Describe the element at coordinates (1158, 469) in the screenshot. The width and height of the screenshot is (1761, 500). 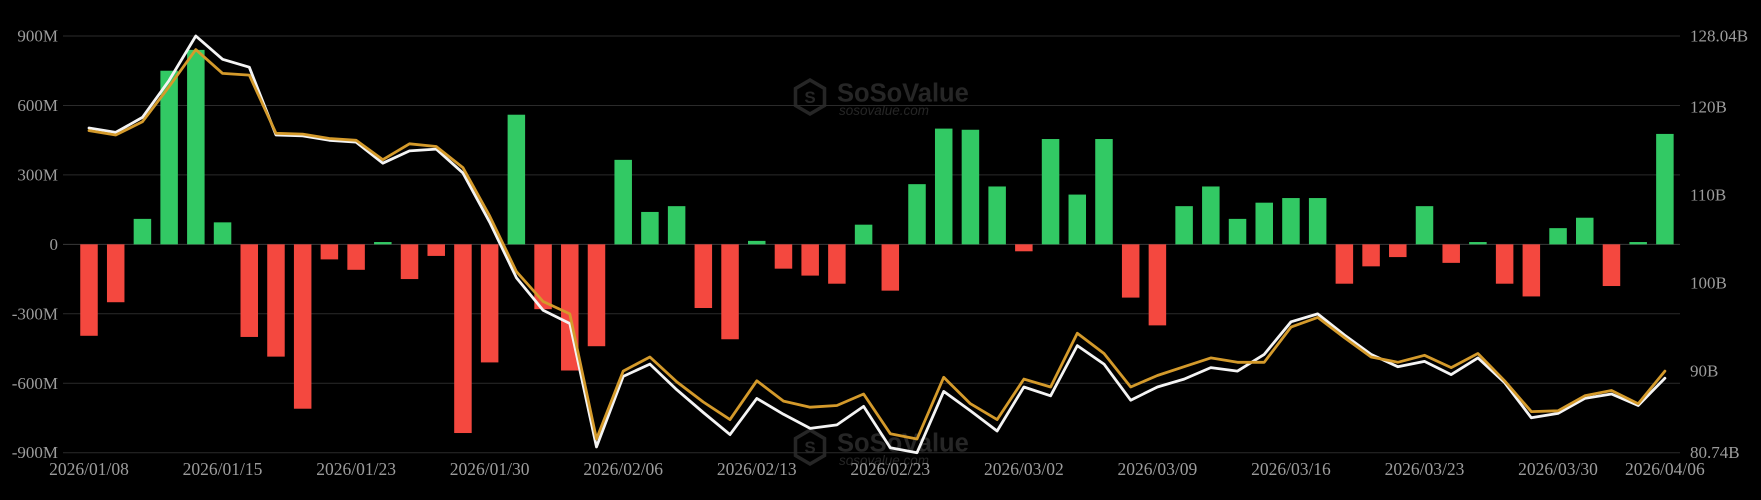
I see `x-axis-tick-label: 2026/03/09` at that location.